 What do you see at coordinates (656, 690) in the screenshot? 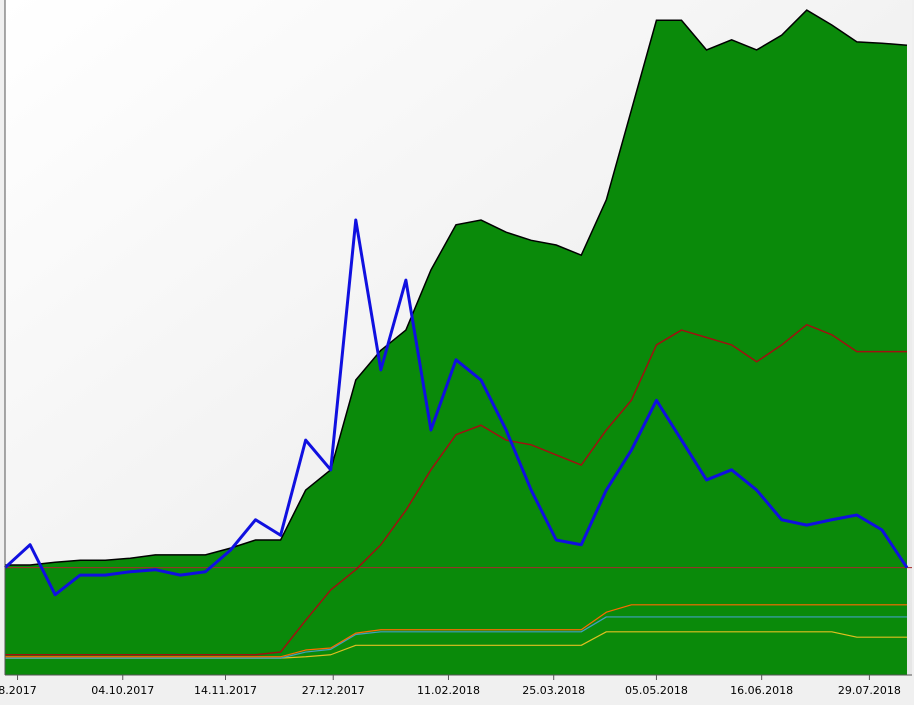
I see `x-tick-label: 05.05.2018` at bounding box center [656, 690].